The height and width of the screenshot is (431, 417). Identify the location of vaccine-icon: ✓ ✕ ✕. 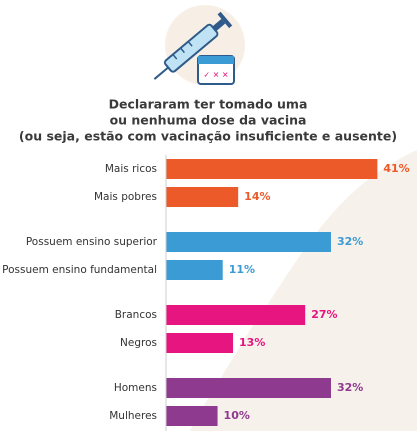
(199, 45).